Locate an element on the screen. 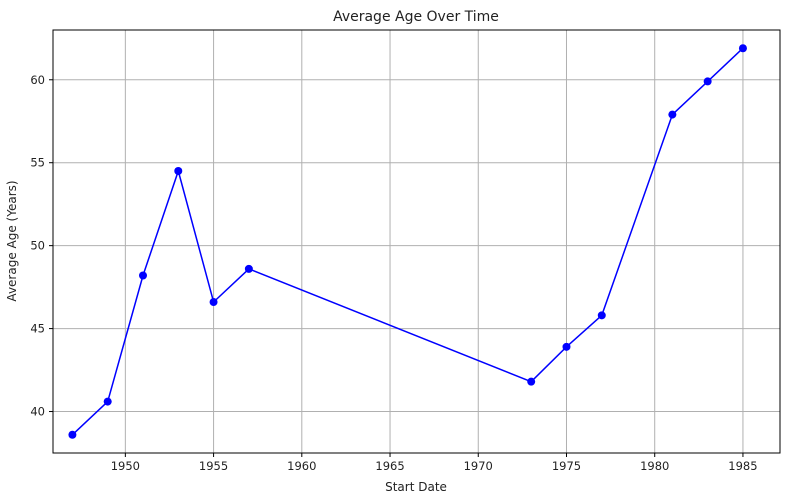  x-axis-label: Start Date is located at coordinates (416, 487).